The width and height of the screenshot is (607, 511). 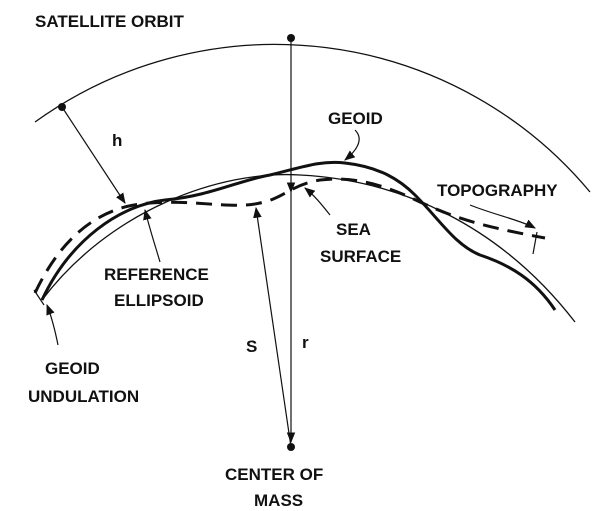 I want to click on label: h, so click(x=117, y=140).